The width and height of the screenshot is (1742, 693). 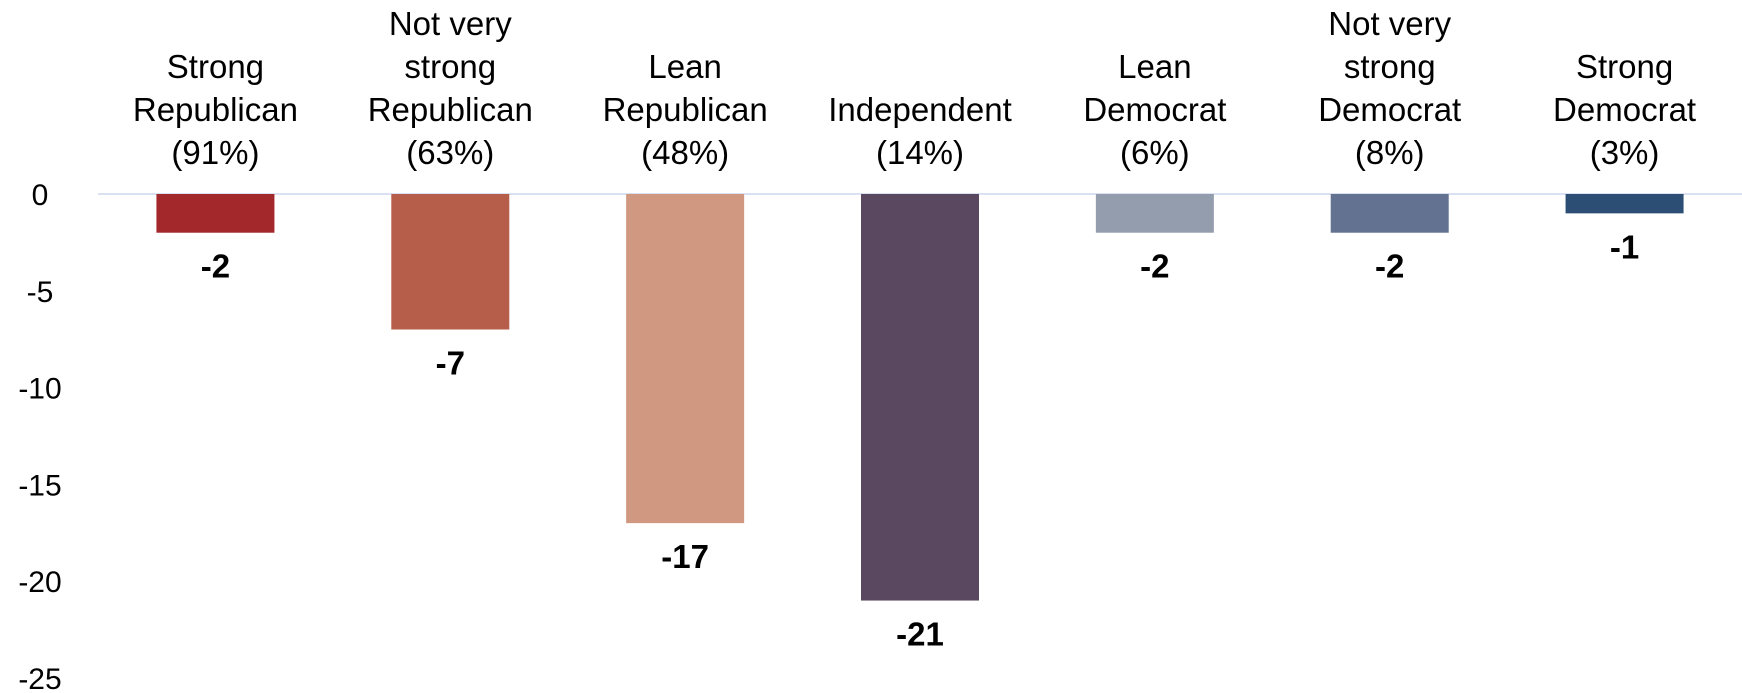 I want to click on category-label-line: (3%), so click(x=1625, y=152).